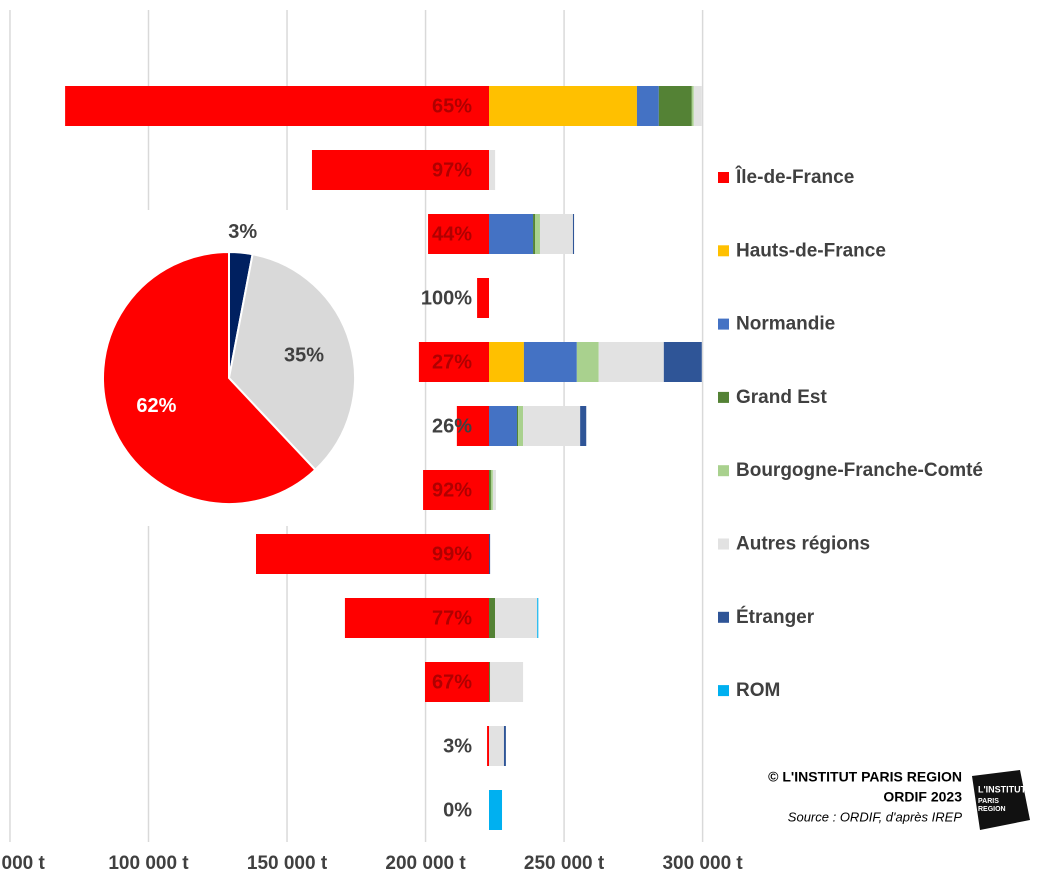 The width and height of the screenshot is (1042, 887). What do you see at coordinates (452, 618) in the screenshot?
I see `share-label: 77%` at bounding box center [452, 618].